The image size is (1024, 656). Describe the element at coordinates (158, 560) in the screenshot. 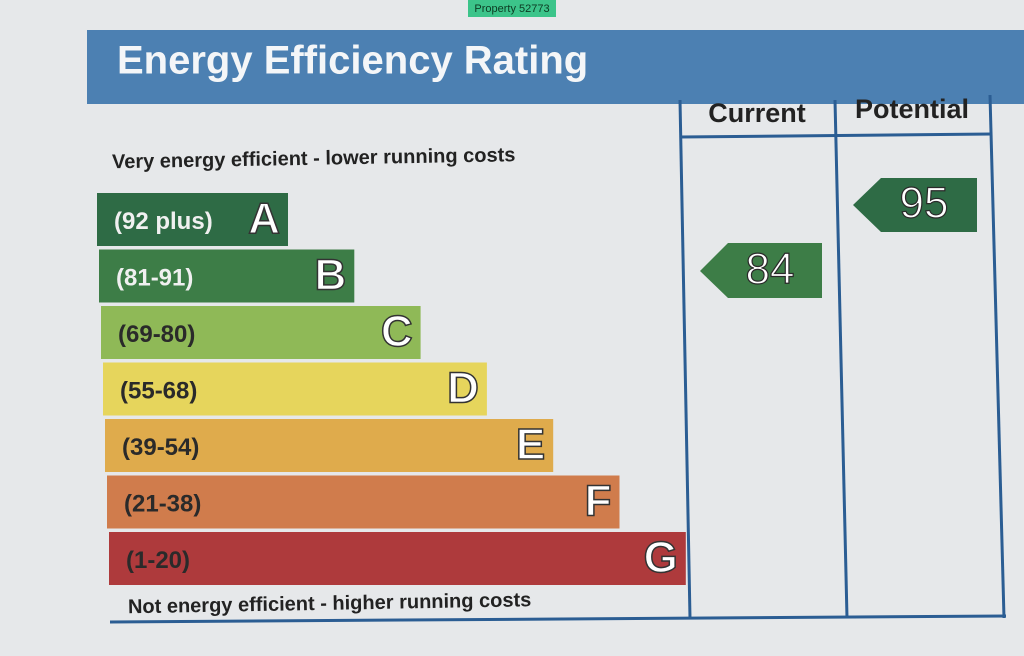

I see `band-range: (1-20)` at that location.